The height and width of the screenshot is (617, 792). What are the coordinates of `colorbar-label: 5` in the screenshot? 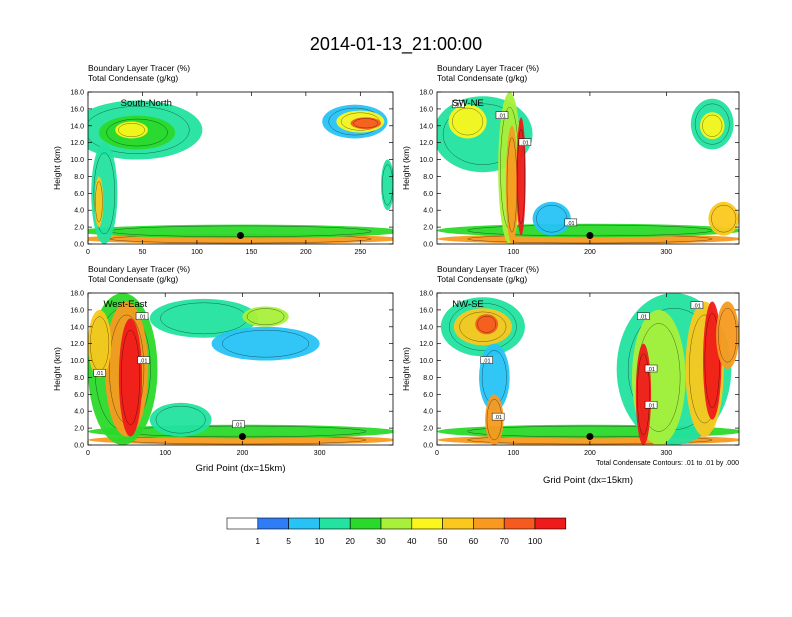 It's located at (288, 541).